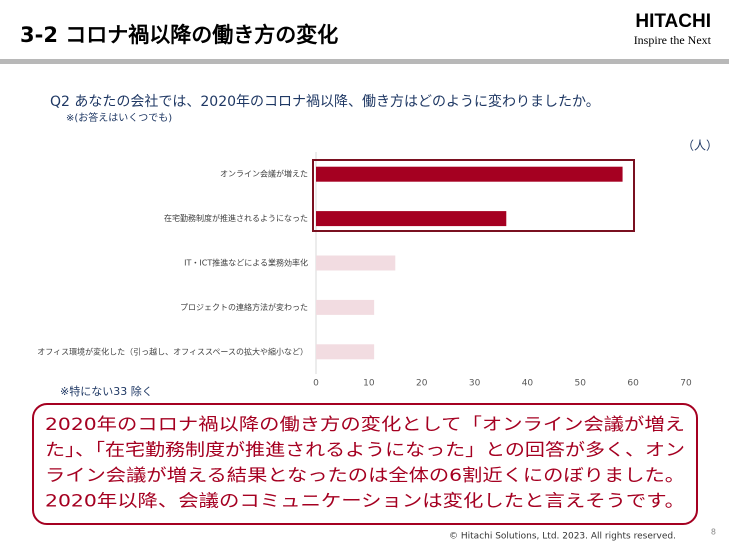 The image size is (729, 548). What do you see at coordinates (246, 263) in the screenshot?
I see `y-tick-label: IT・ICT推進などによる業務効率化` at bounding box center [246, 263].